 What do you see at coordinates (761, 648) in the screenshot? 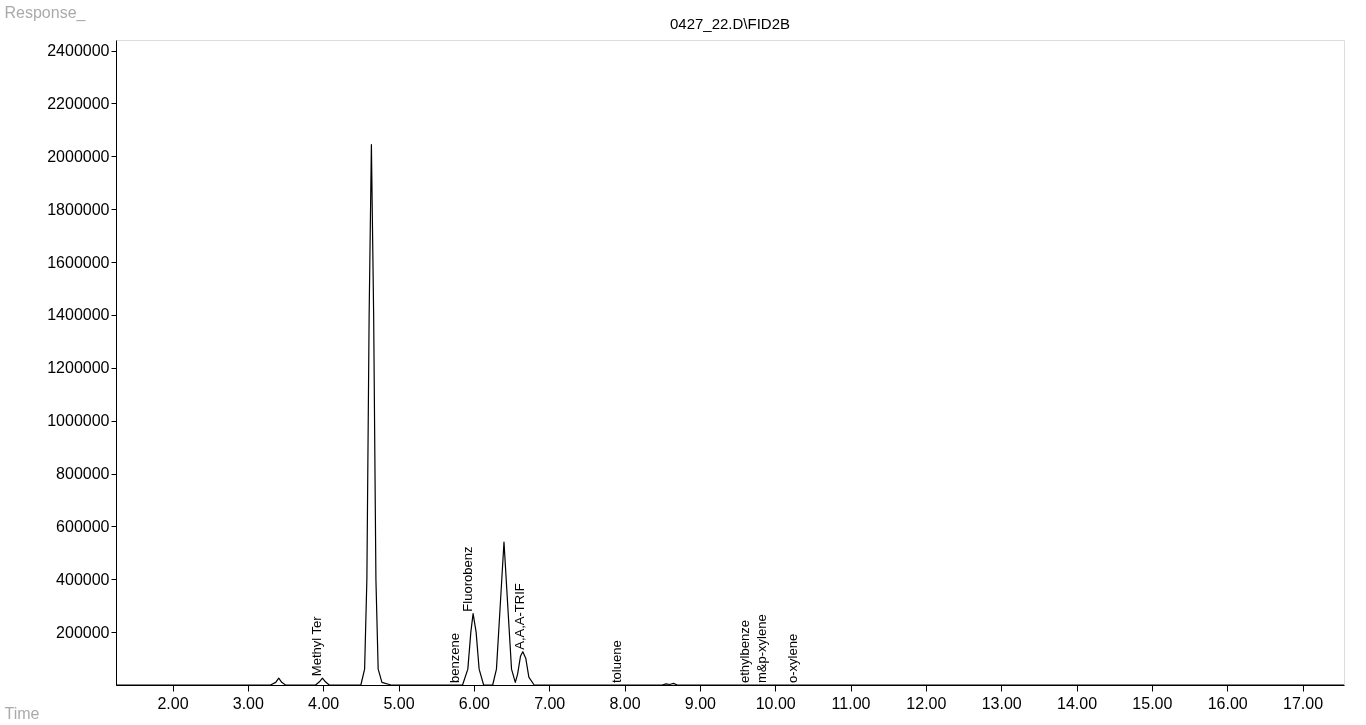
I see `annotation: m&p-xylene` at bounding box center [761, 648].